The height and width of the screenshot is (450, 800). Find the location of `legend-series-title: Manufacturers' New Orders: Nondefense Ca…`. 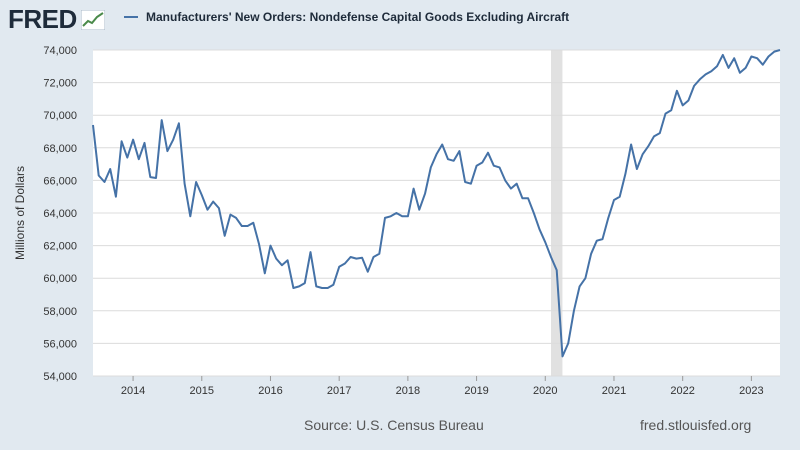

legend-series-title: Manufacturers' New Orders: Nondefense Ca… is located at coordinates (358, 17).